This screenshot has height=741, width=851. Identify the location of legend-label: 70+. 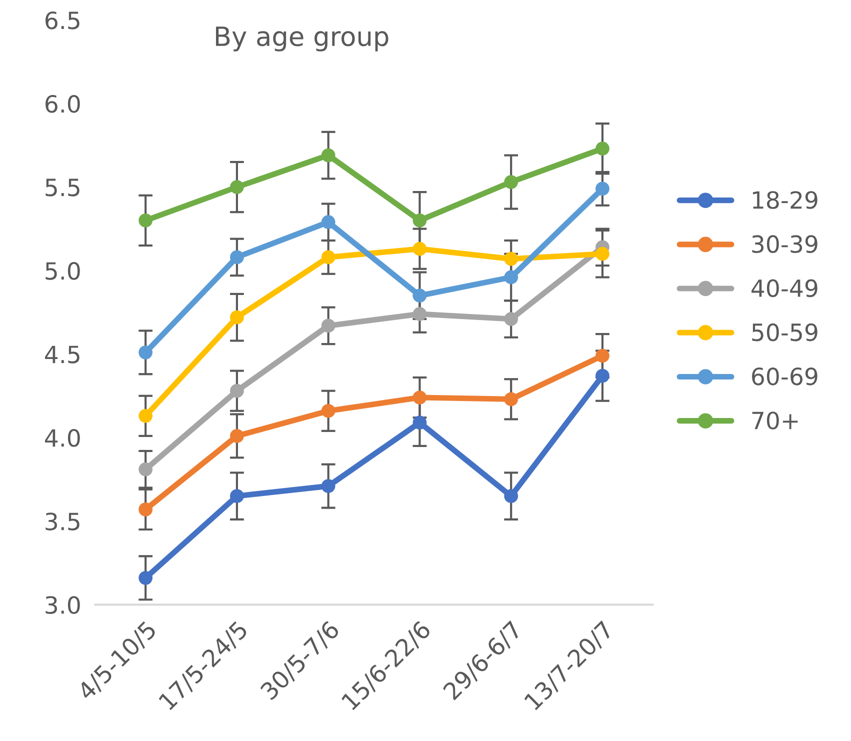
(775, 421).